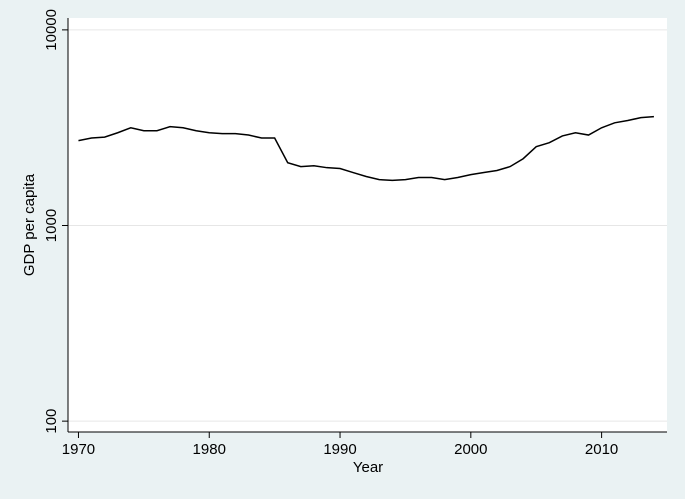 This screenshot has width=685, height=504. What do you see at coordinates (470, 449) in the screenshot?
I see `x-tick-label: 2000` at bounding box center [470, 449].